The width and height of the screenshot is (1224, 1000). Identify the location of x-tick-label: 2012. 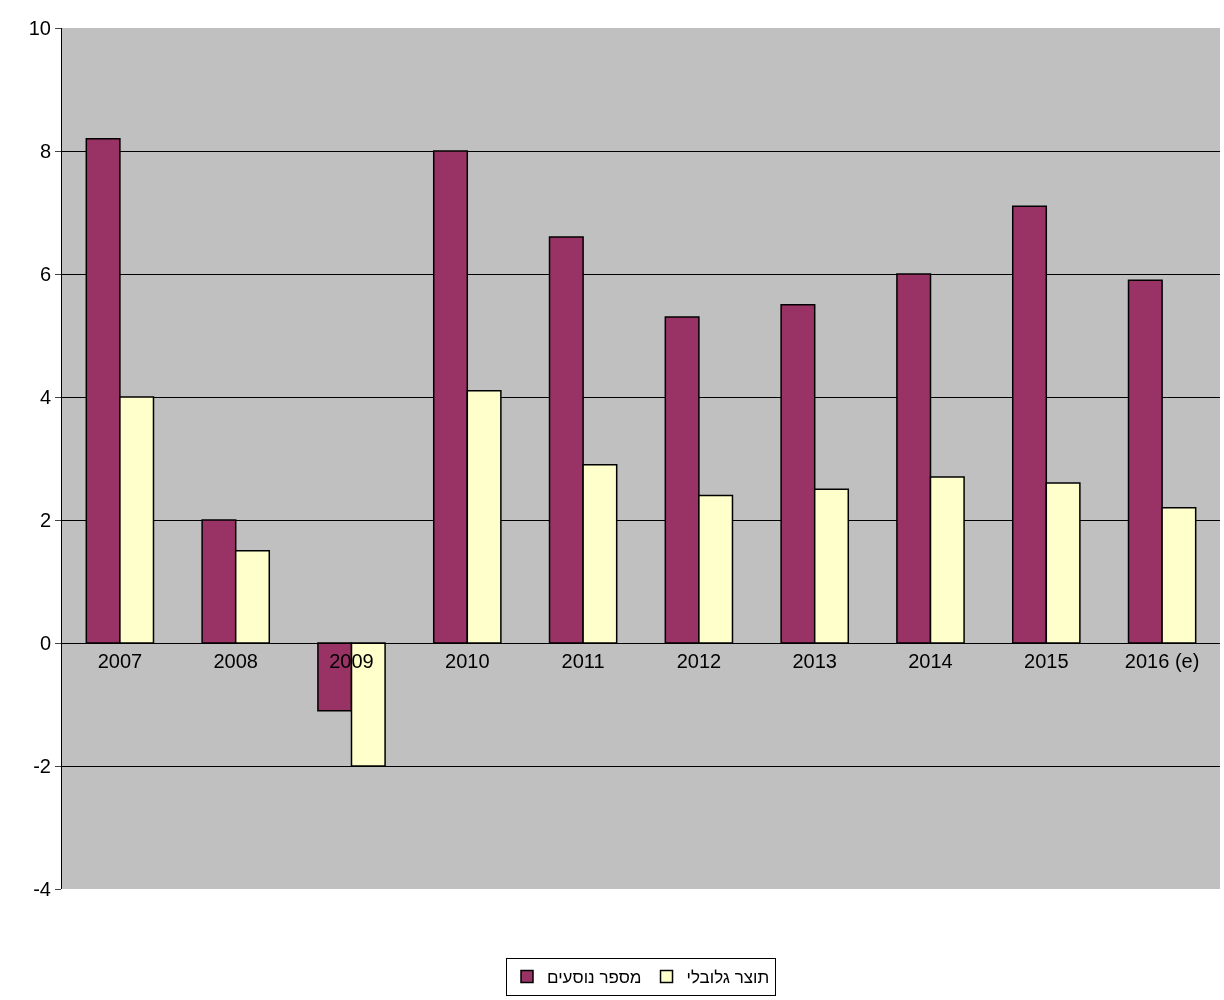
(699, 661).